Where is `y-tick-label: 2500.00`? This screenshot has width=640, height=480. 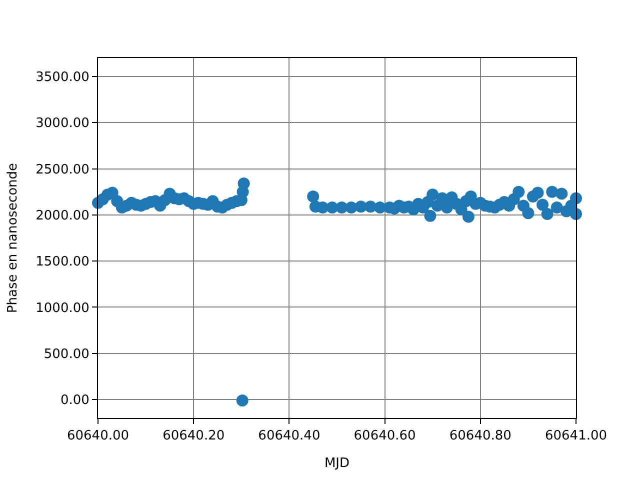
y-tick-label: 2500.00 is located at coordinates (63, 170).